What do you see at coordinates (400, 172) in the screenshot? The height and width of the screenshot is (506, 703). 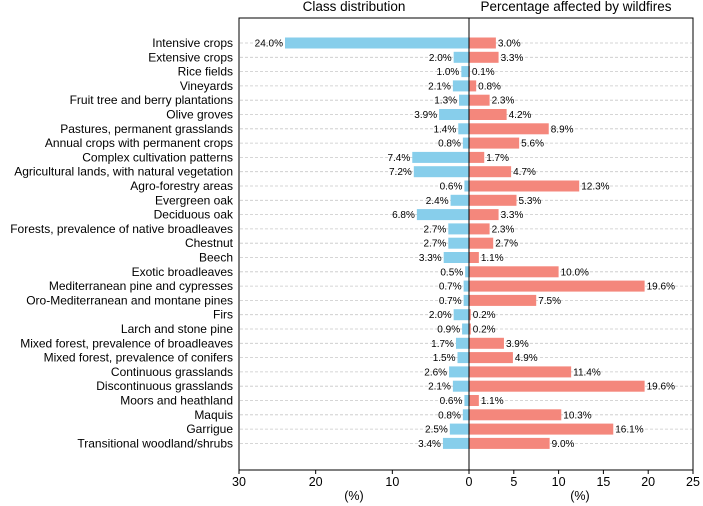 I see `class-distribution-label: 7.2%` at bounding box center [400, 172].